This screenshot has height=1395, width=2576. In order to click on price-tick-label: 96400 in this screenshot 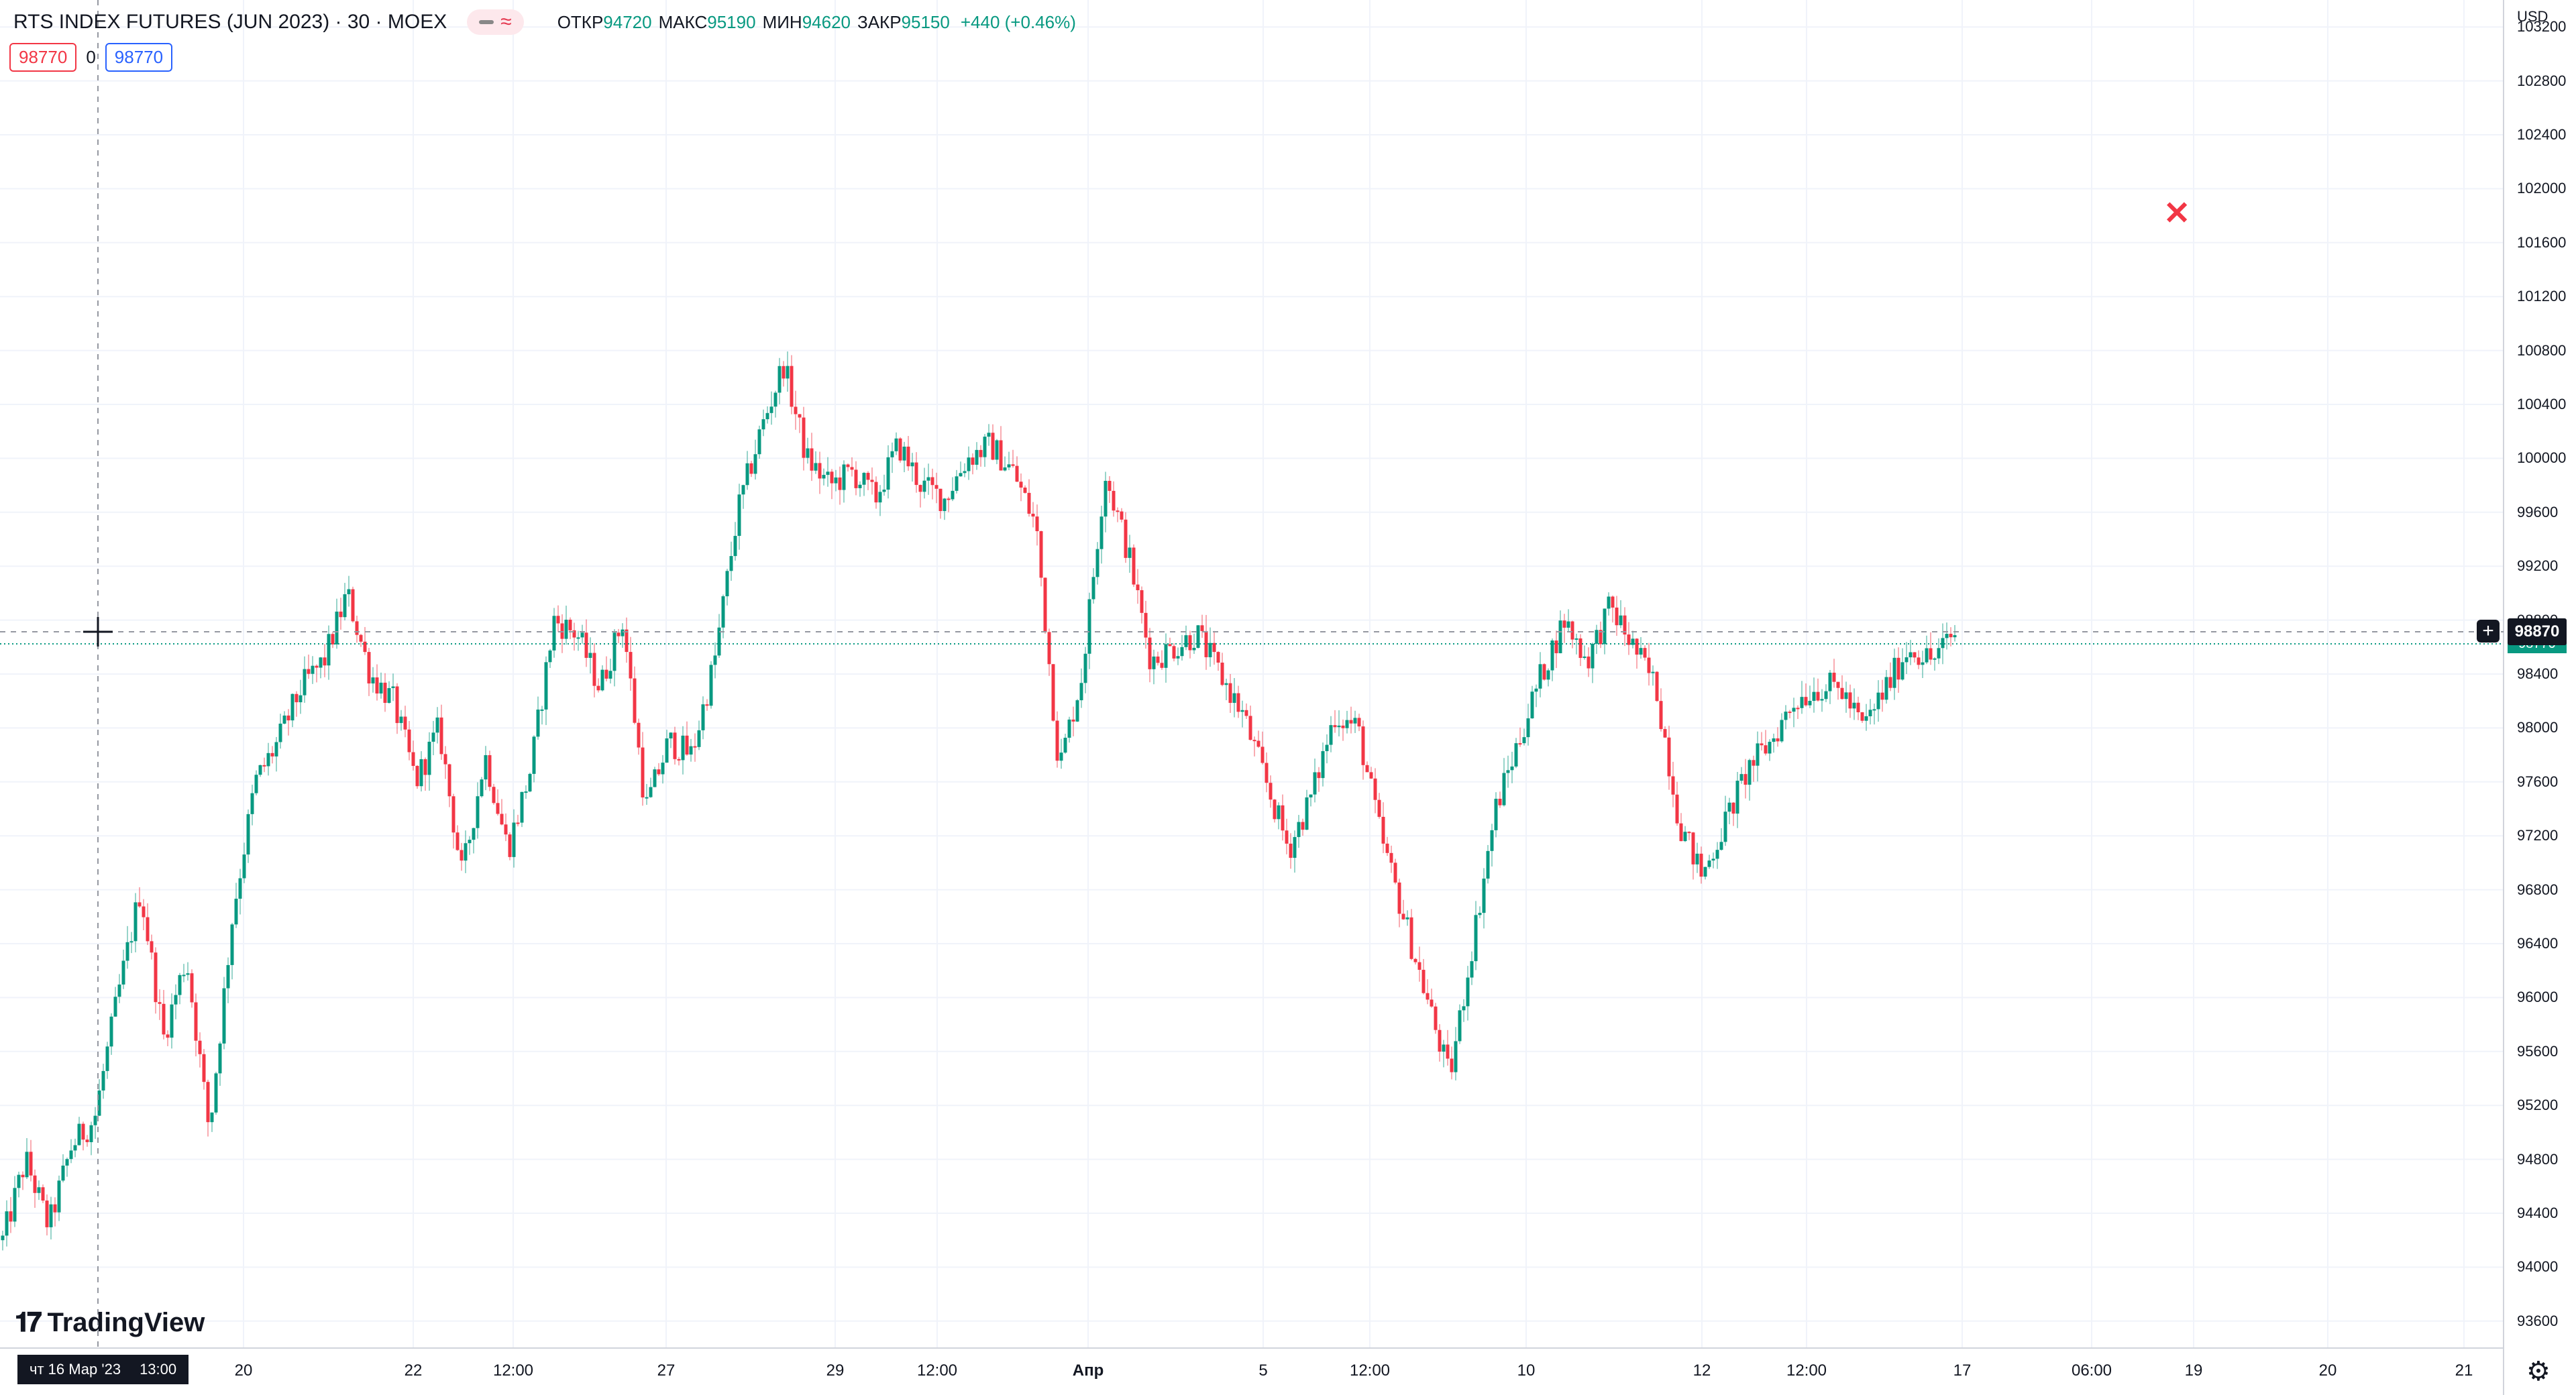, I will do `click(2538, 943)`.